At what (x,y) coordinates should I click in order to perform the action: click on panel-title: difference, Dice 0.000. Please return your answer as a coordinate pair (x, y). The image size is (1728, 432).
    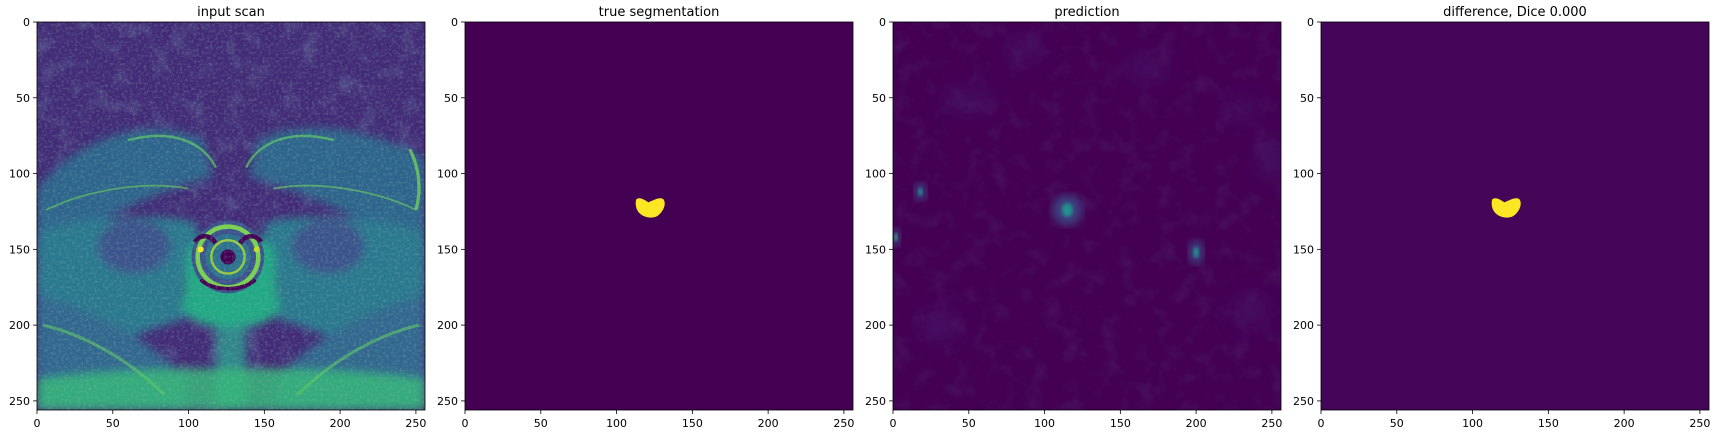
    Looking at the image, I should click on (1515, 12).